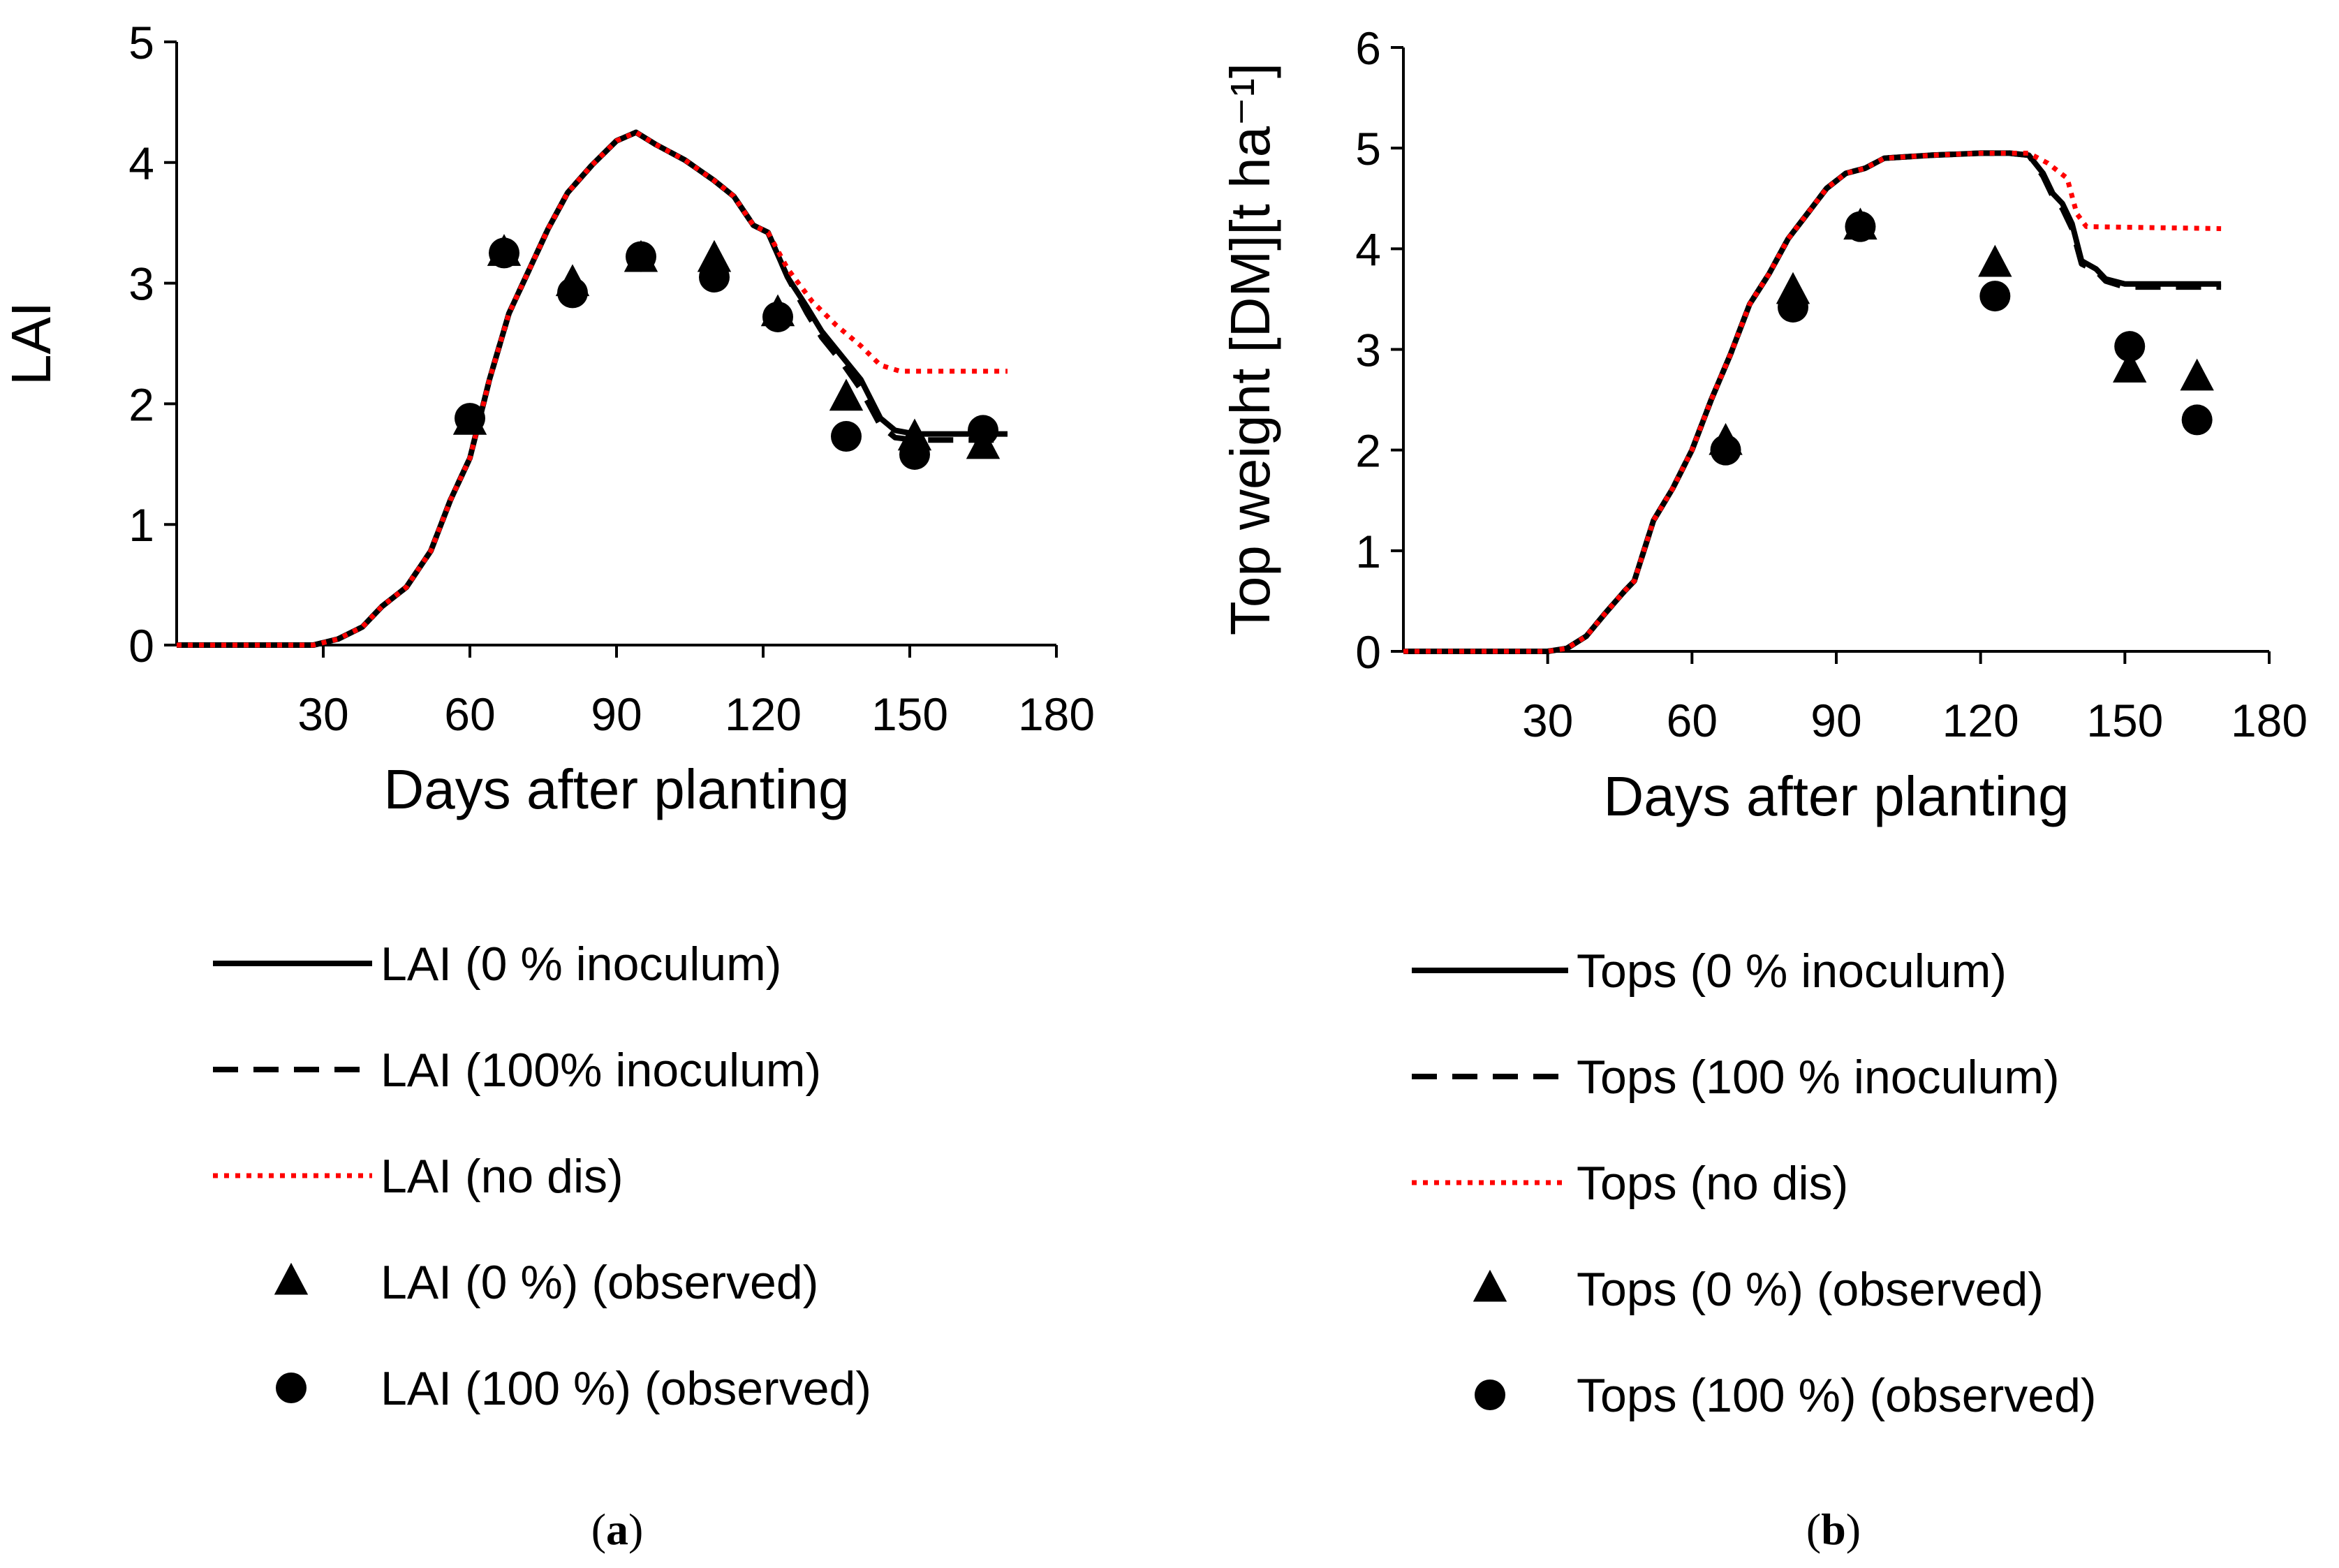  Describe the element at coordinates (1368, 48) in the screenshot. I see `y-tick-label: 6` at that location.